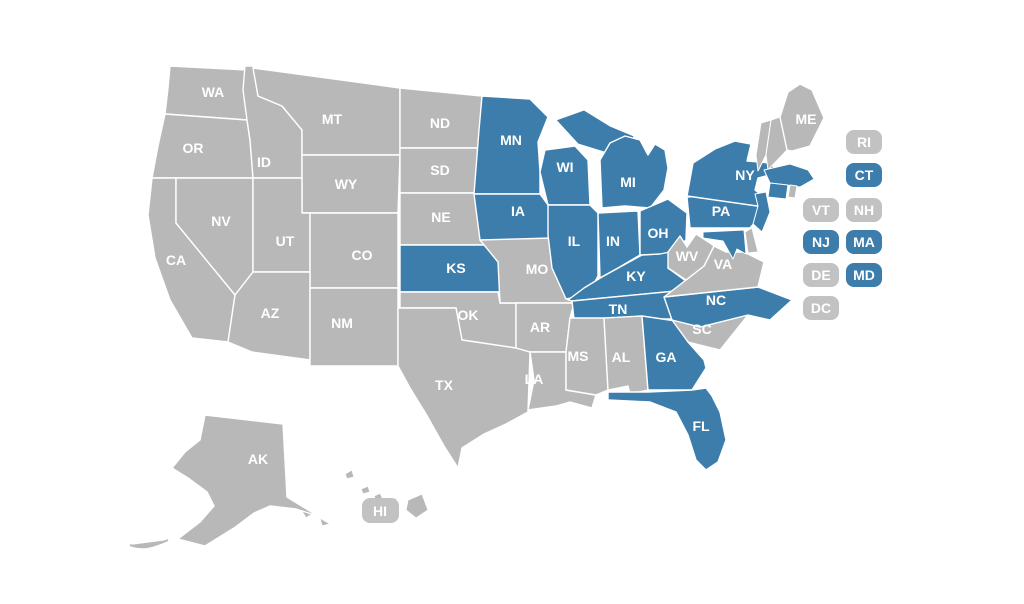 Image resolution: width=1024 pixels, height=604 pixels. I want to click on state-ct, so click(778, 191).